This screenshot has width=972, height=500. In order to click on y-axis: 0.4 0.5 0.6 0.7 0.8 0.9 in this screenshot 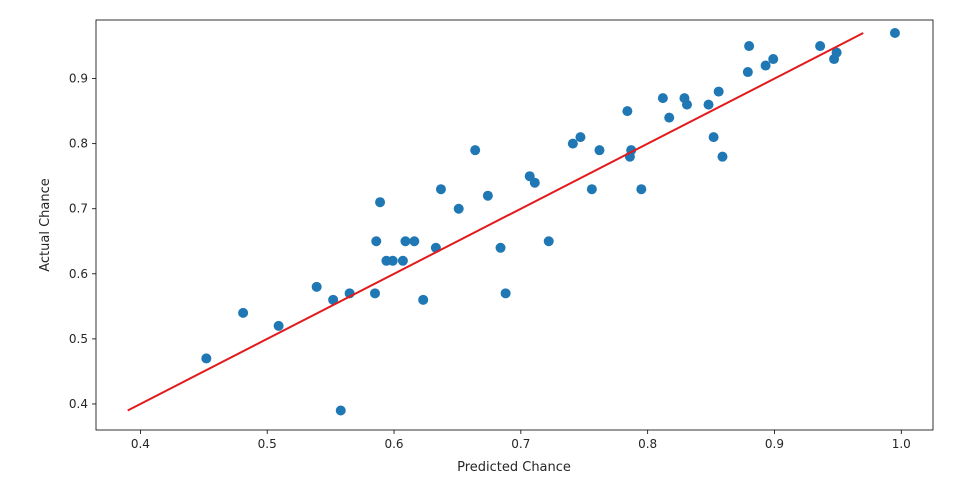, I will do `click(82, 241)`.